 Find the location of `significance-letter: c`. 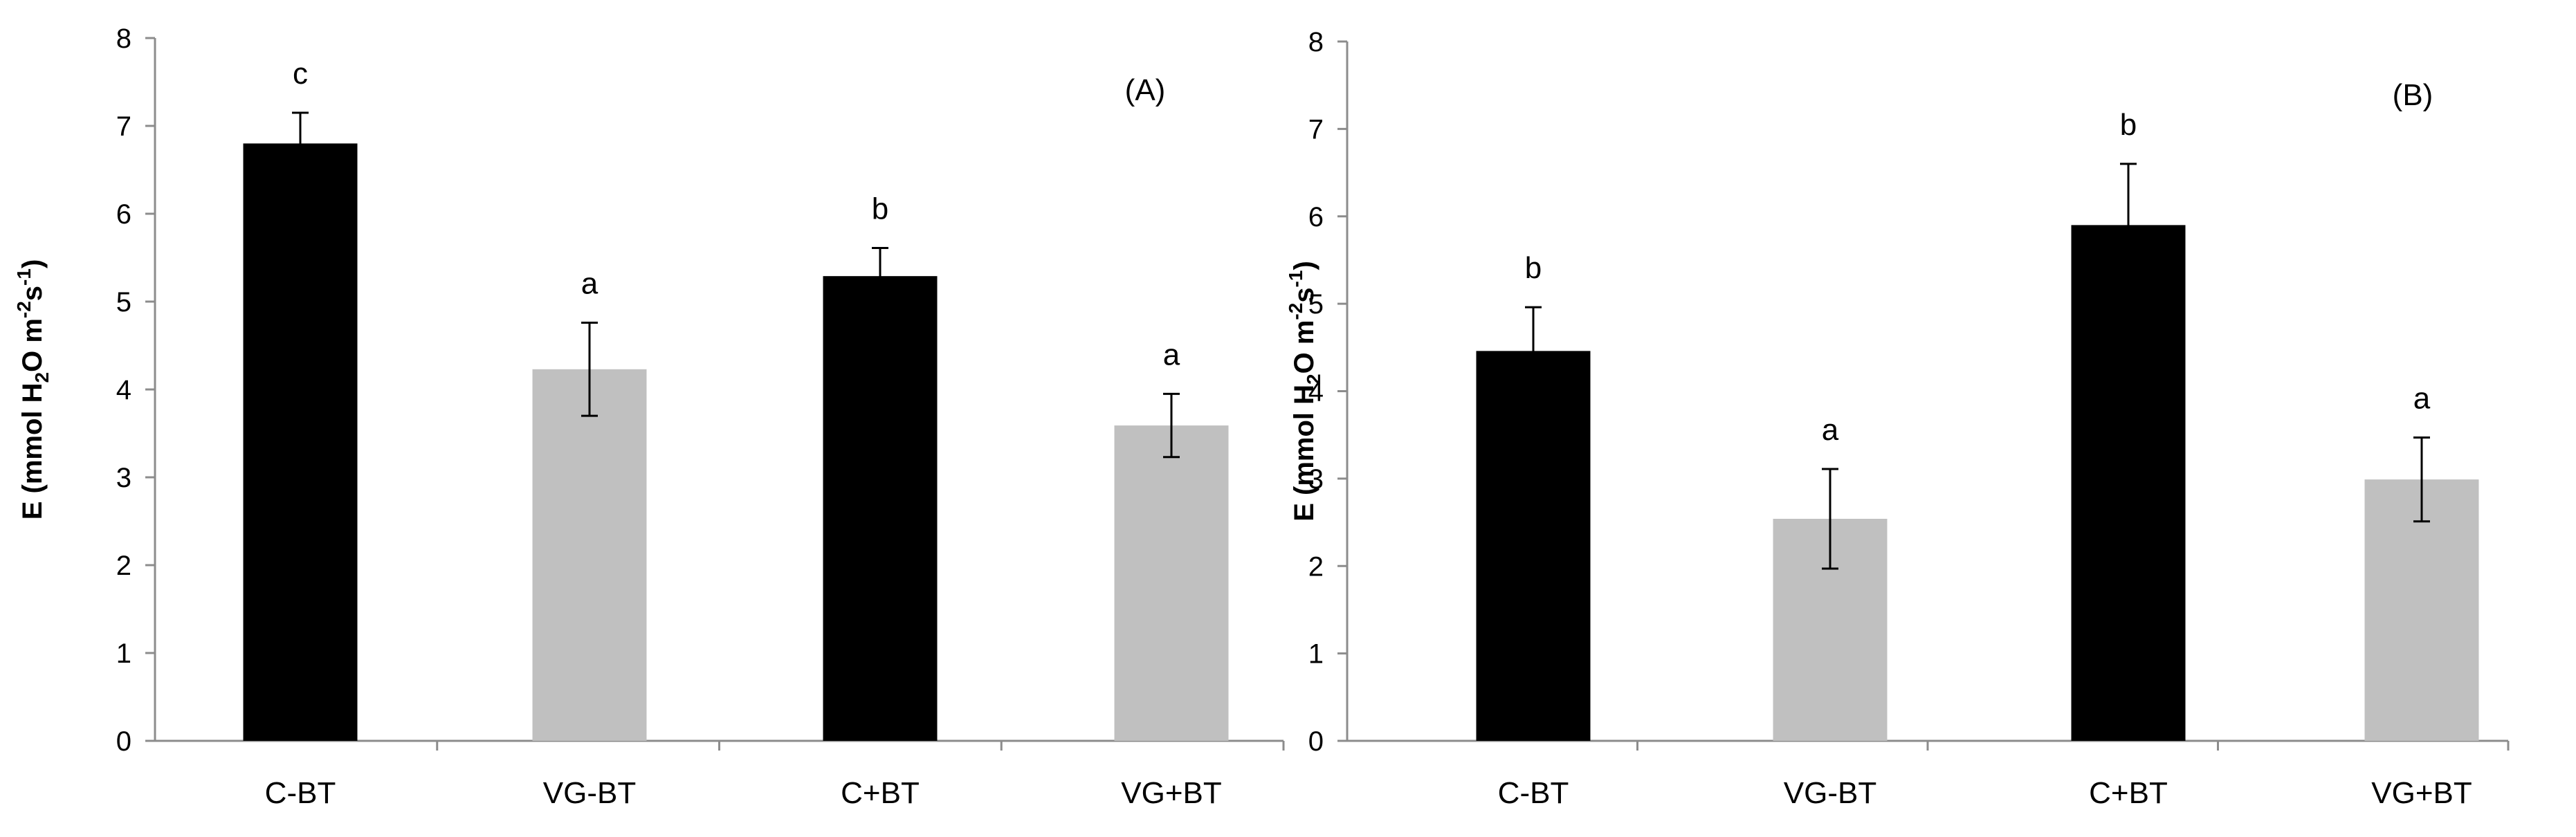

significance-letter: c is located at coordinates (301, 74).